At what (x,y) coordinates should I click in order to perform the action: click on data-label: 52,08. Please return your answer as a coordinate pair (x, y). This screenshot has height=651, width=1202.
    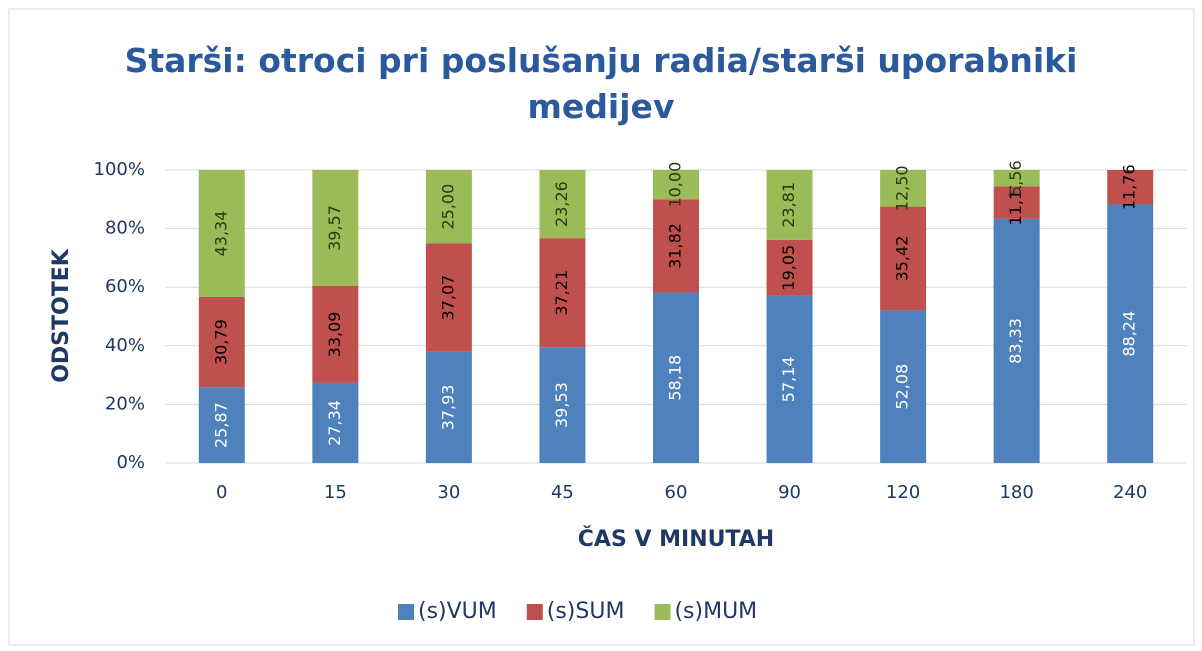
    Looking at the image, I should click on (902, 387).